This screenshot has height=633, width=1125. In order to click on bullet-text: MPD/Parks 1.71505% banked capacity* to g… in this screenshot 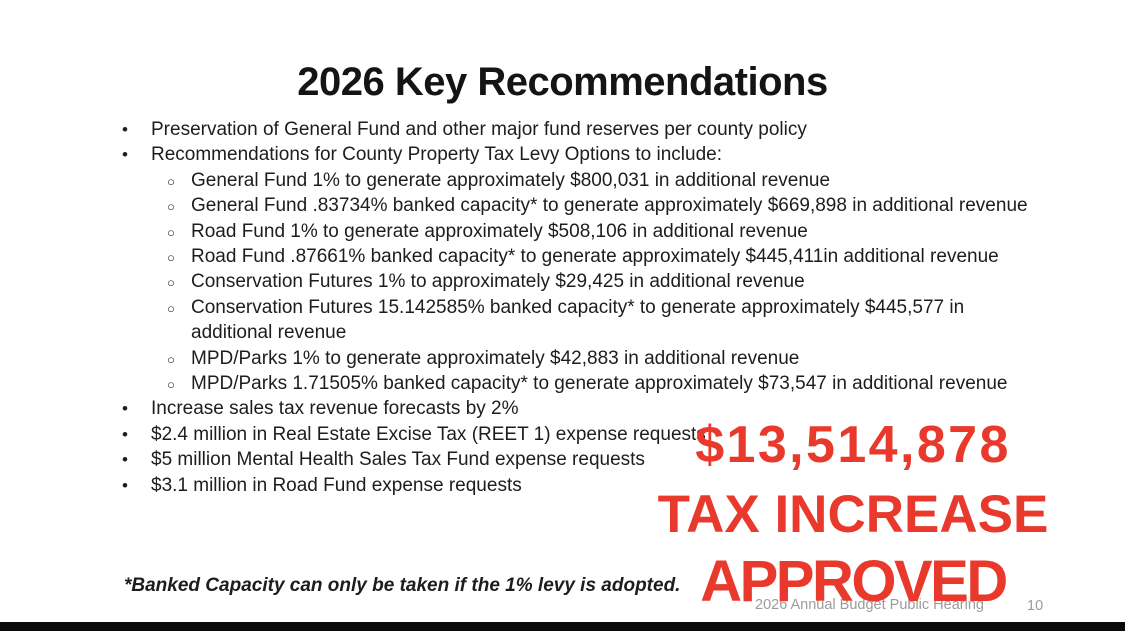, I will do `click(599, 384)`.